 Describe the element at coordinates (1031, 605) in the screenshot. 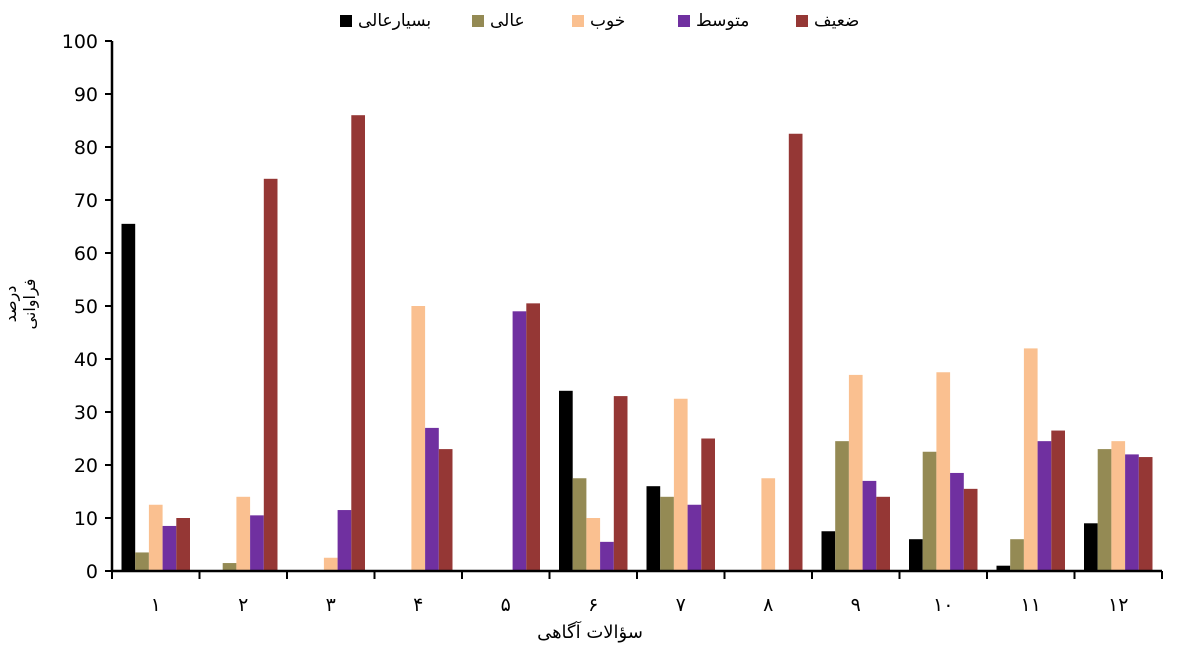

I see `x-tick-label: ۱۱` at that location.